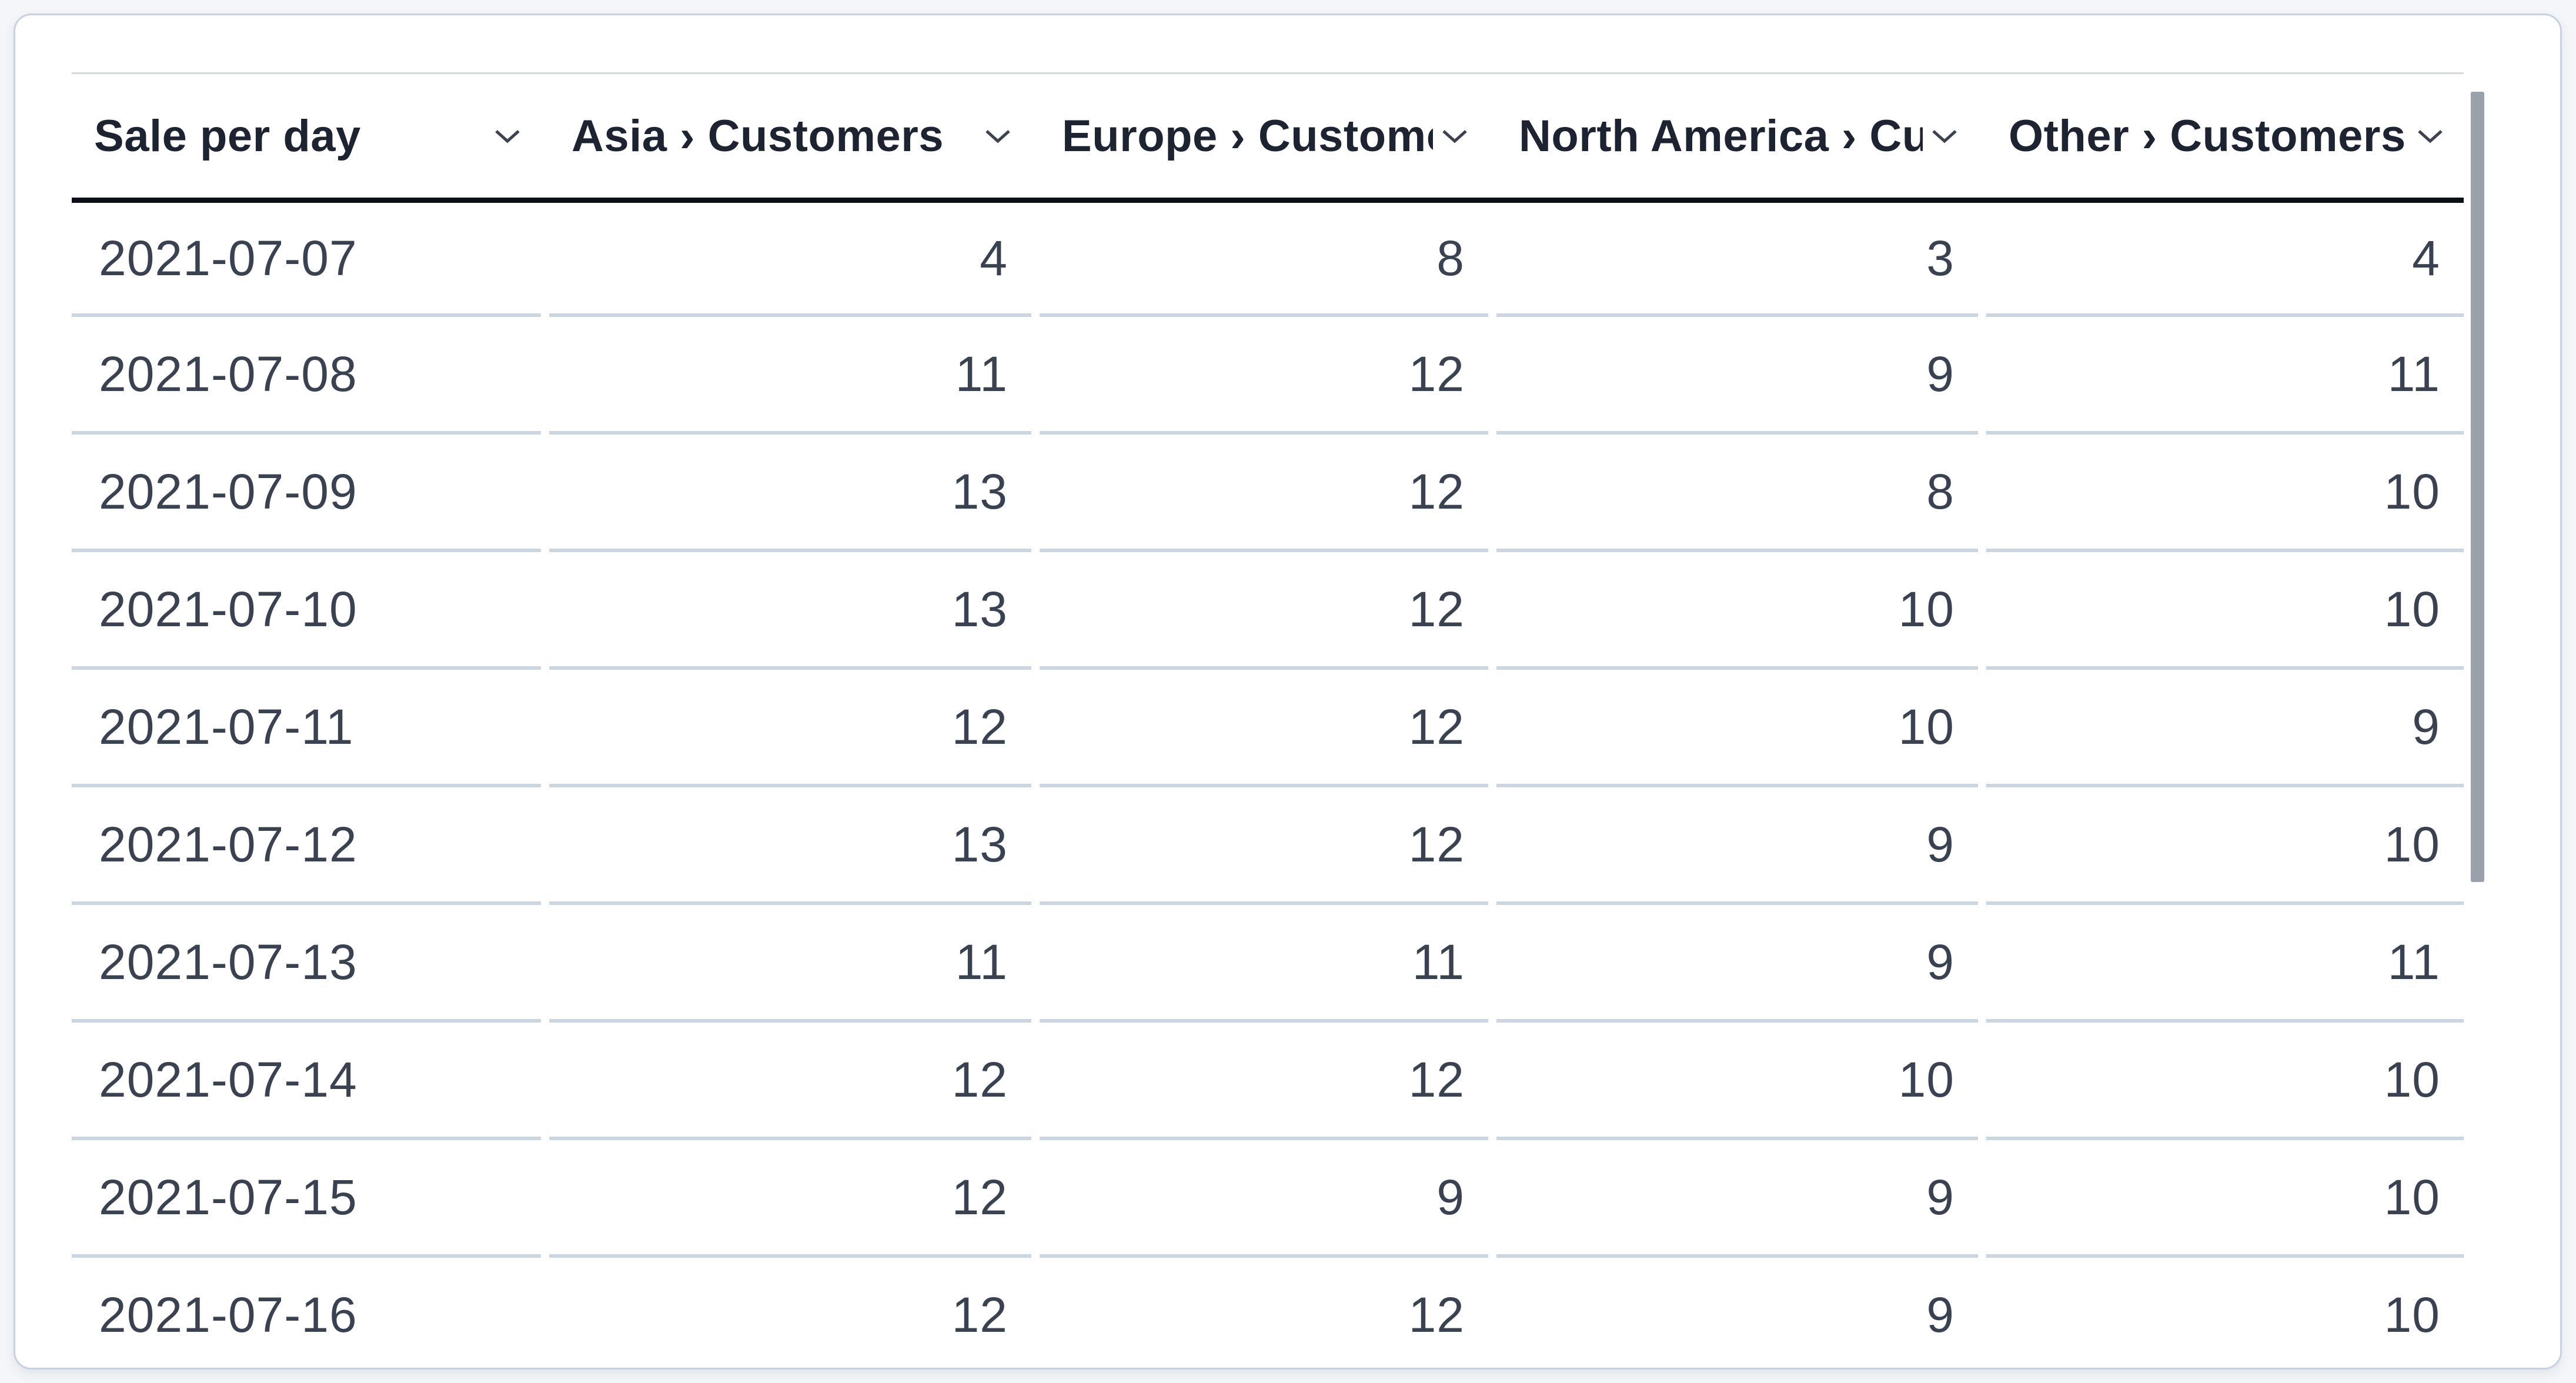 The width and height of the screenshot is (2576, 1383). Describe the element at coordinates (306, 493) in the screenshot. I see `date-cell: 2021-07-09` at that location.